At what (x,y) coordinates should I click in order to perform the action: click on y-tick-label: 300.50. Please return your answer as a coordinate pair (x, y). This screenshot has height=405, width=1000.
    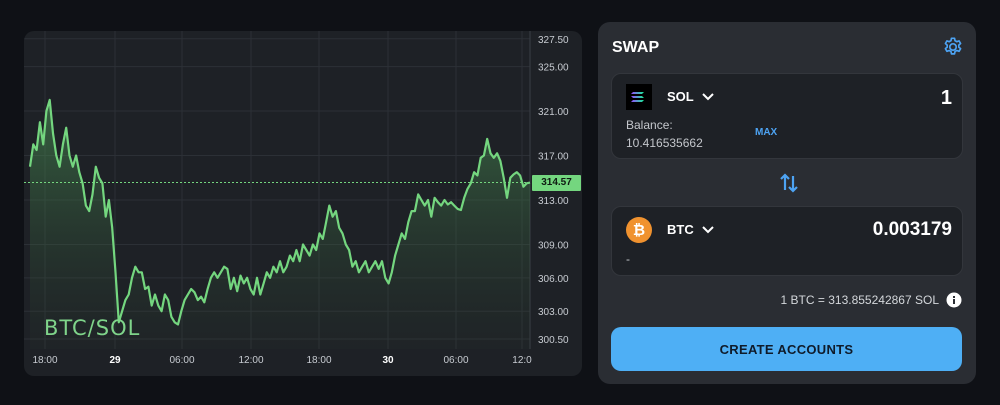
    Looking at the image, I should click on (553, 340).